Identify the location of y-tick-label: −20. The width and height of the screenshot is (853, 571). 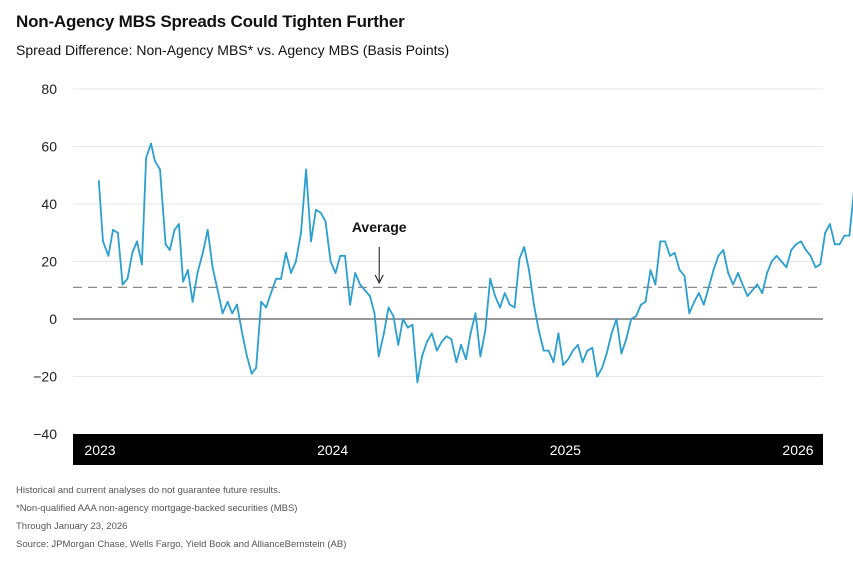
(45, 377).